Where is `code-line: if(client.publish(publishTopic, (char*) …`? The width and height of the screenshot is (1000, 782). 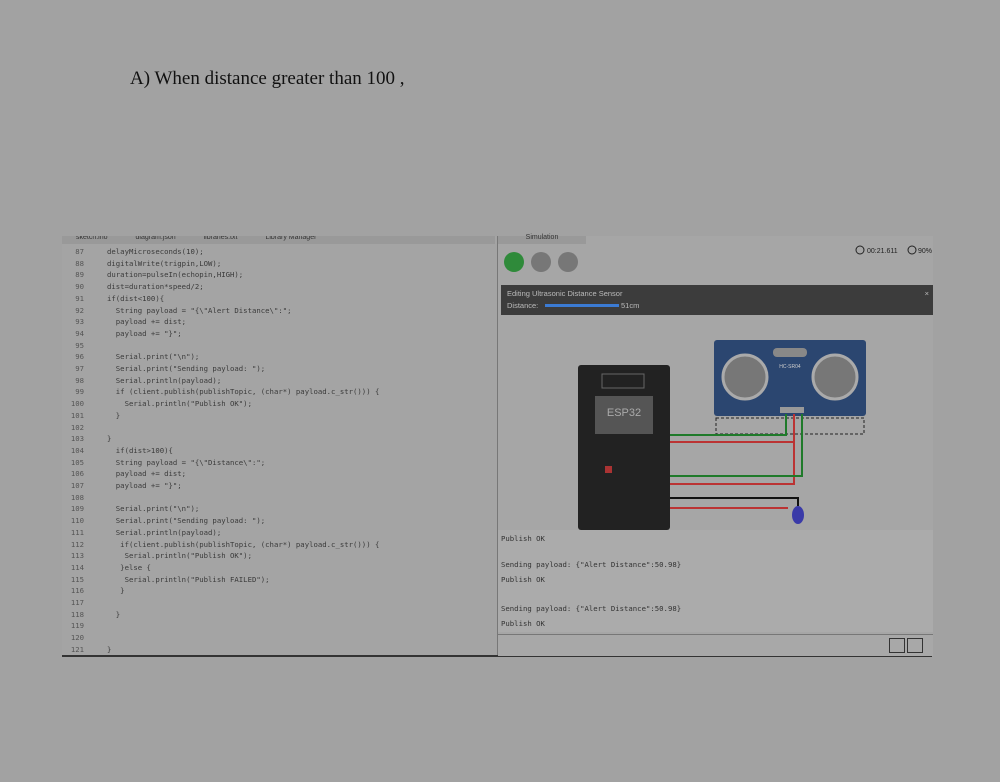
code-line: if(client.publish(publishTopic, (char*) … is located at coordinates (243, 544).